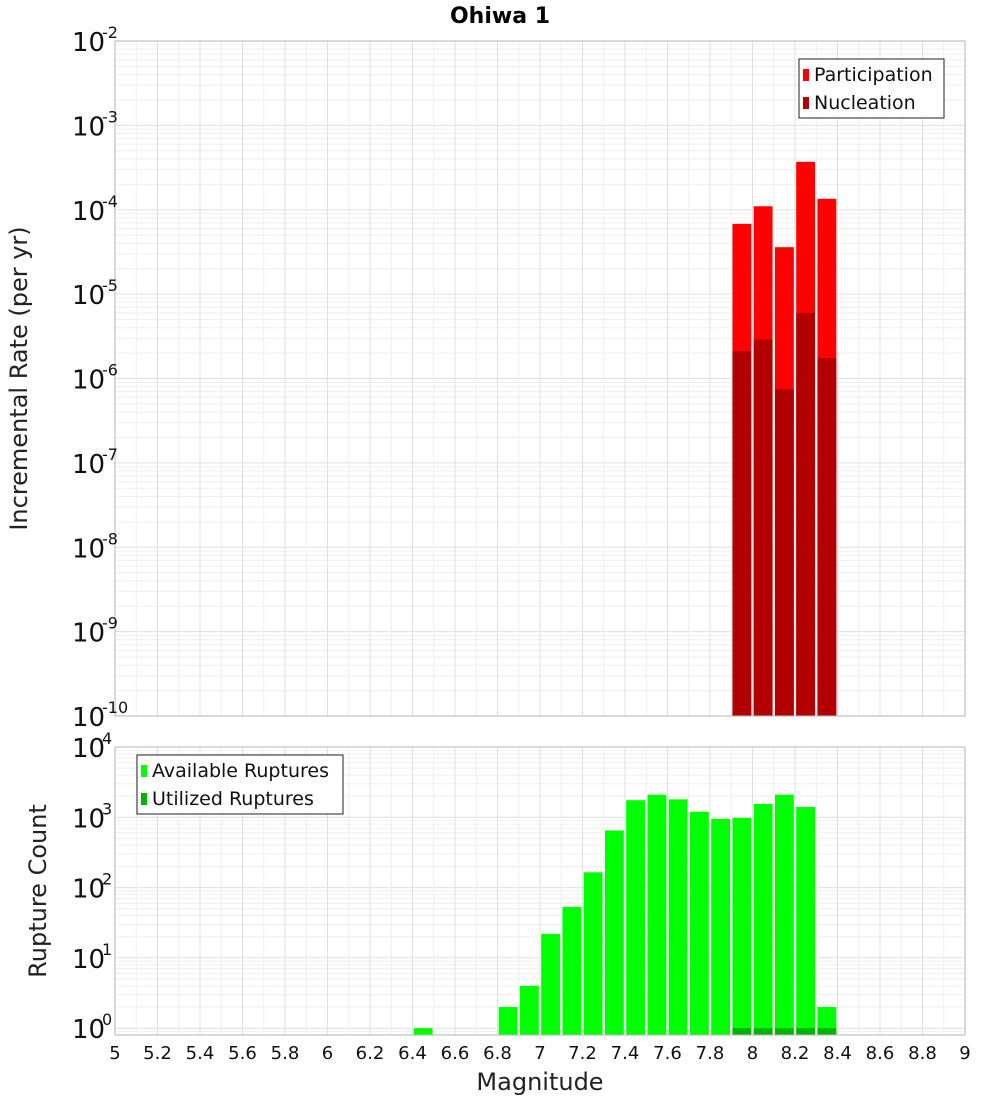 This screenshot has height=1100, width=1000. I want to click on x-tick-label: 7.6, so click(667, 1053).